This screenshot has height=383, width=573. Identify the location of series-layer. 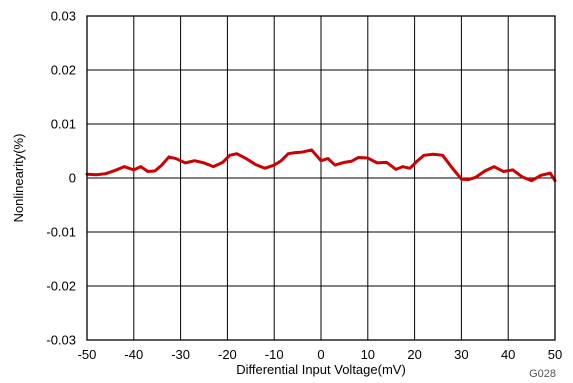
(321, 165).